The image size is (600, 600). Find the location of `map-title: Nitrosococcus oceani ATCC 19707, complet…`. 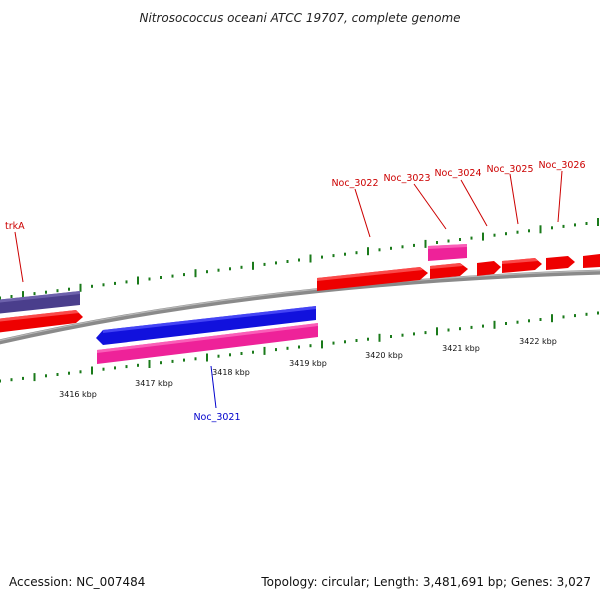

map-title: Nitrosococcus oceani ATCC 19707, complet… is located at coordinates (299, 18).